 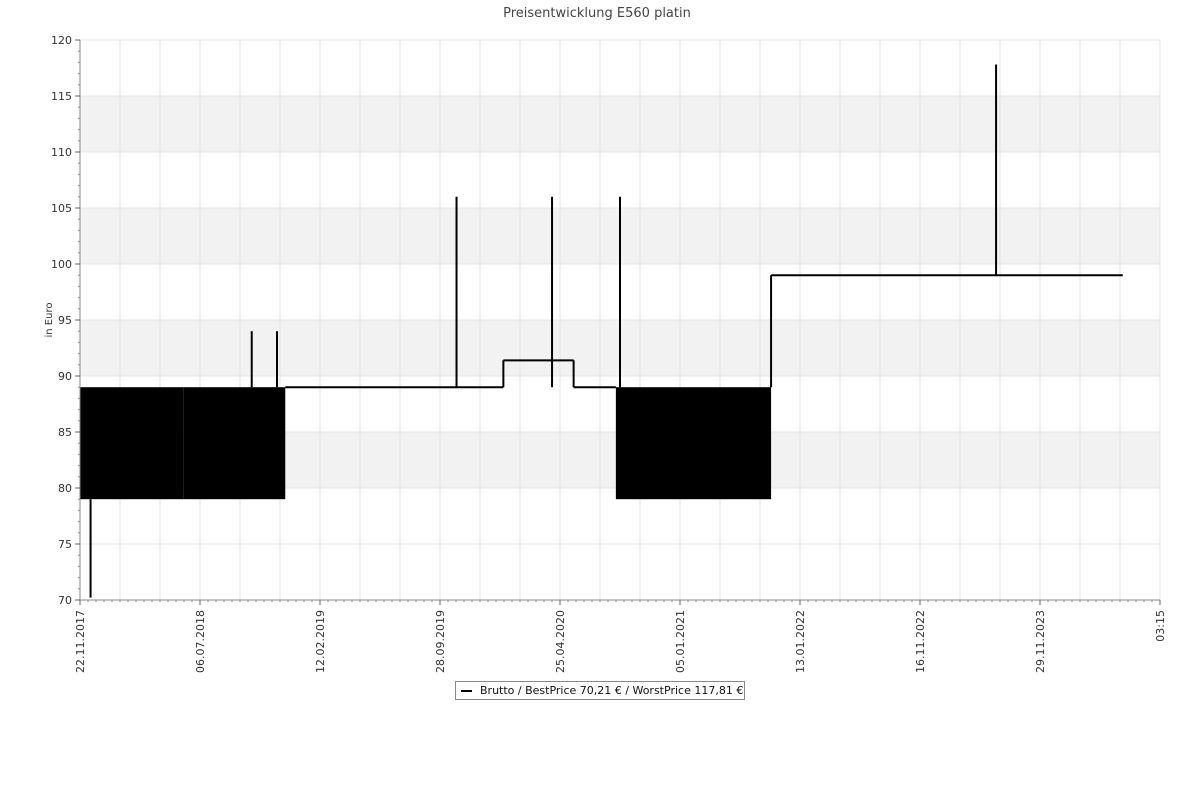 I want to click on x-tick-label: 16.11.2022, so click(x=920, y=641).